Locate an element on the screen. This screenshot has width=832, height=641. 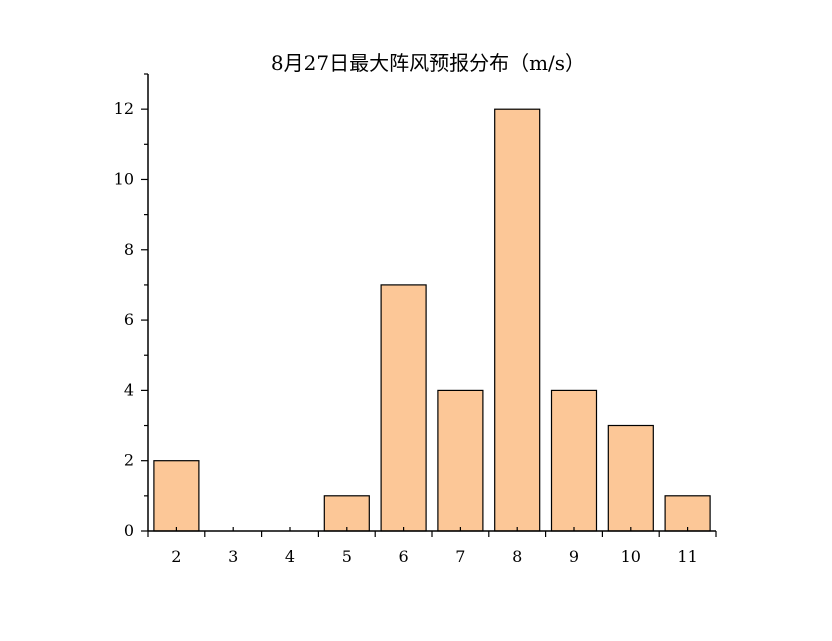
y-tick-label: 2 is located at coordinates (129, 460).